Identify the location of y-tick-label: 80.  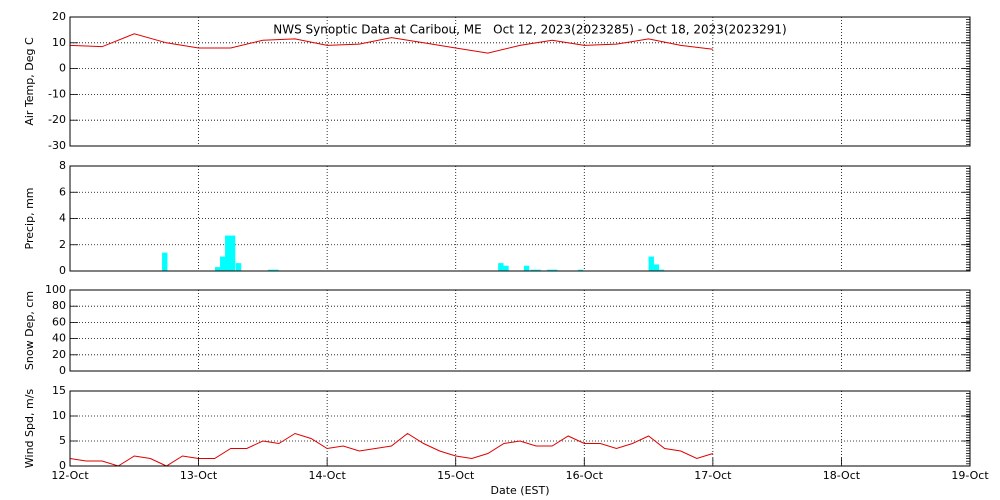
(59, 305).